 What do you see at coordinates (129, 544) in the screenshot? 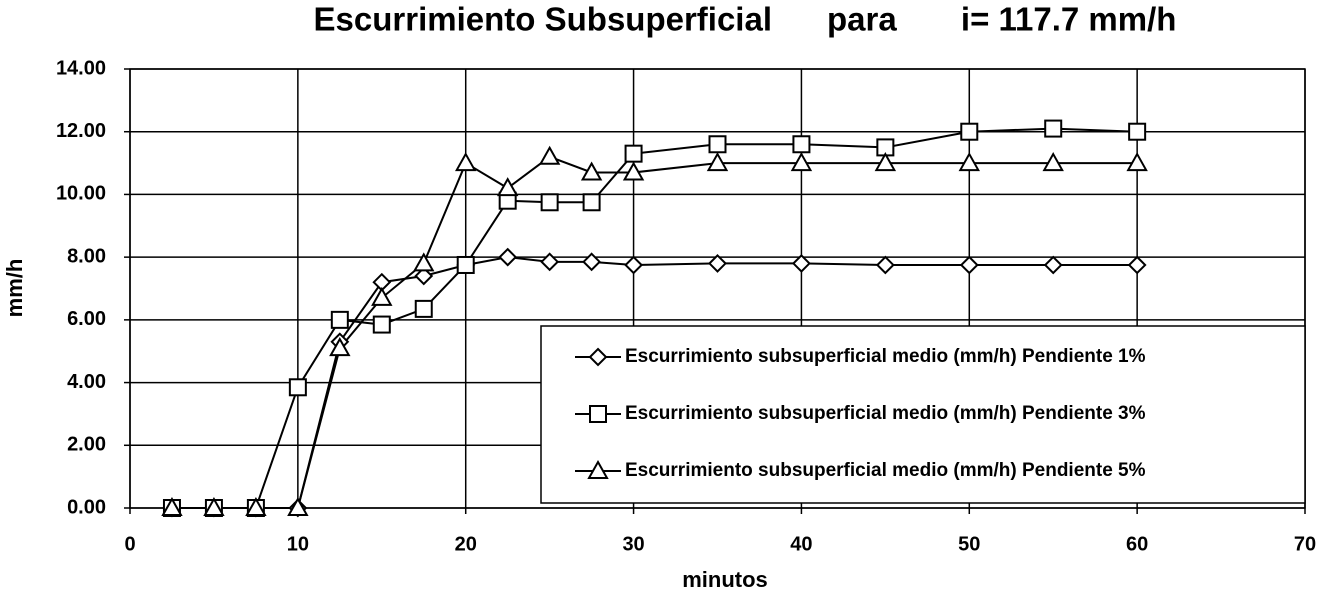
I see `x-tick-label: 0` at bounding box center [129, 544].